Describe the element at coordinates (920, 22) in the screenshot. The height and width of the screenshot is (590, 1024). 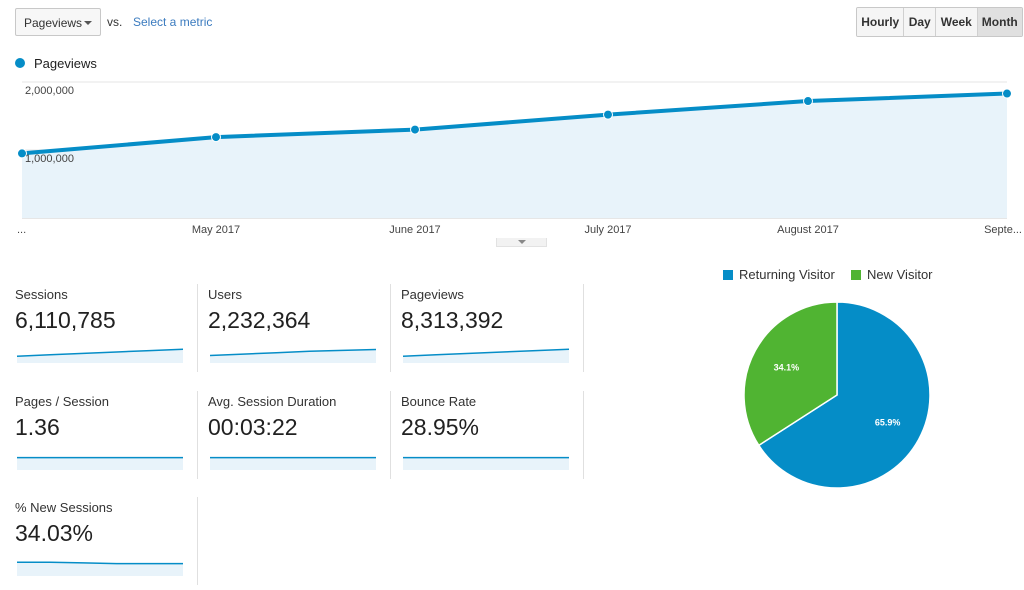
I see `range-day-button: Day` at that location.